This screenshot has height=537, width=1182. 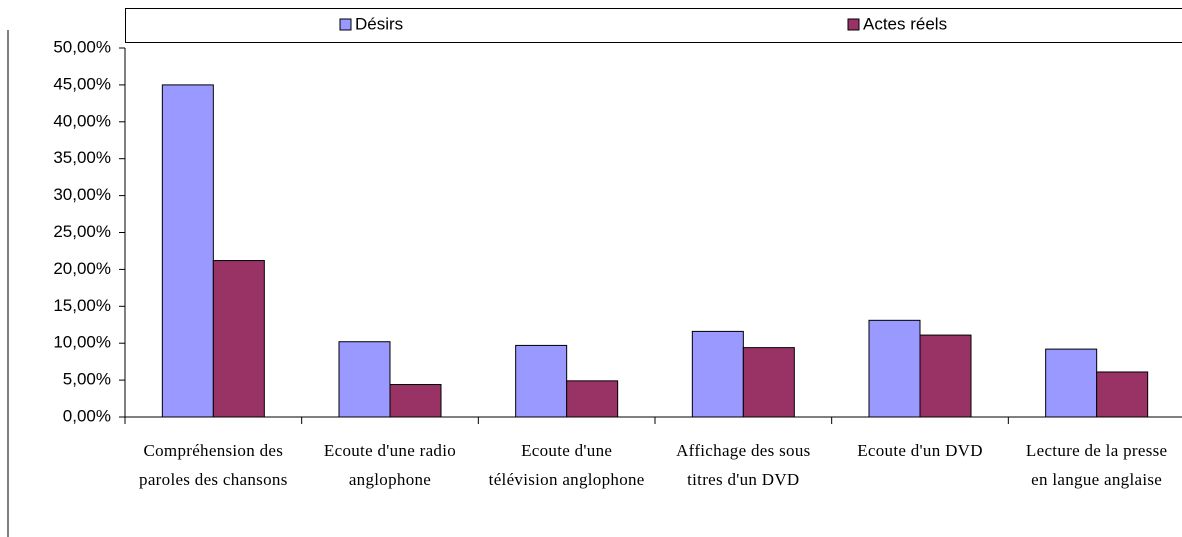 What do you see at coordinates (82, 120) in the screenshot?
I see `y-tick-label: 40,00%` at bounding box center [82, 120].